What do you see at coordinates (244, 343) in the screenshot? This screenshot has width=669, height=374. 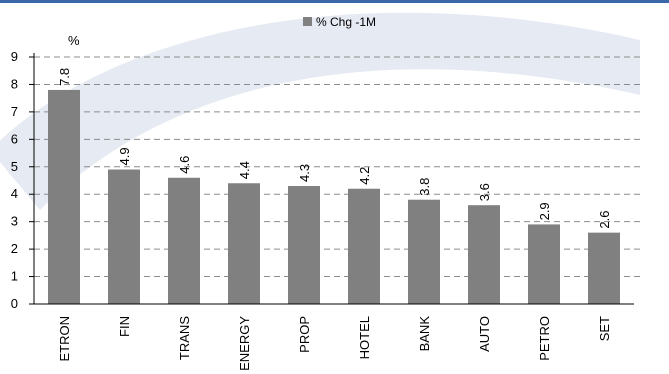 I see `x-tick-label: ENERGY` at bounding box center [244, 343].